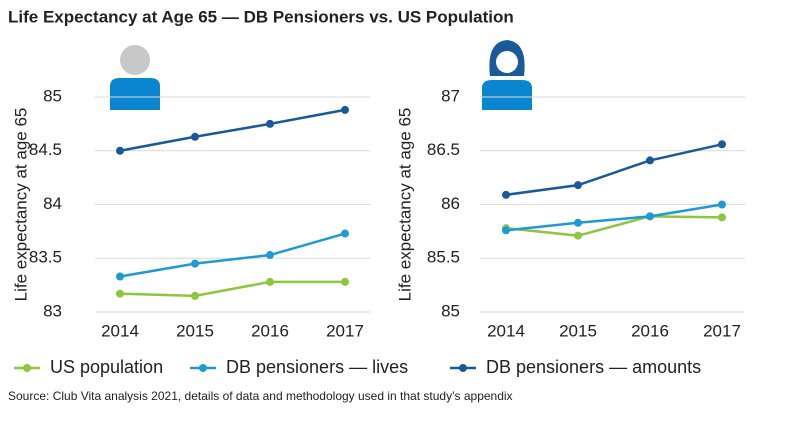 Image resolution: width=792 pixels, height=429 pixels. What do you see at coordinates (317, 367) in the screenshot?
I see `legend-label: DB pensioners — lives` at bounding box center [317, 367].